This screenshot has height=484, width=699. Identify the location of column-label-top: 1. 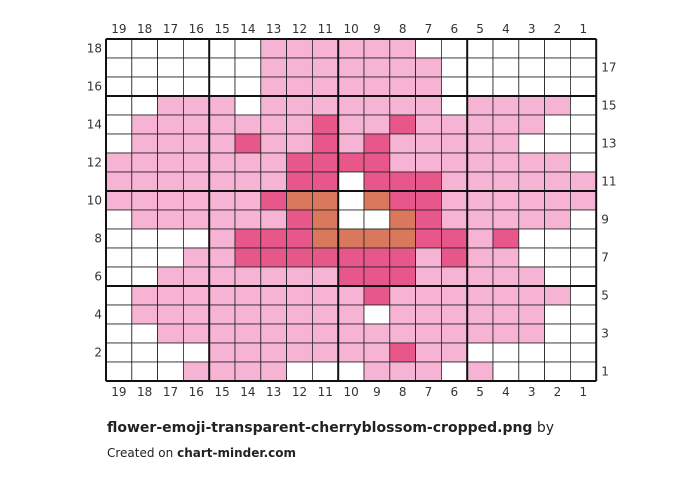
(583, 29).